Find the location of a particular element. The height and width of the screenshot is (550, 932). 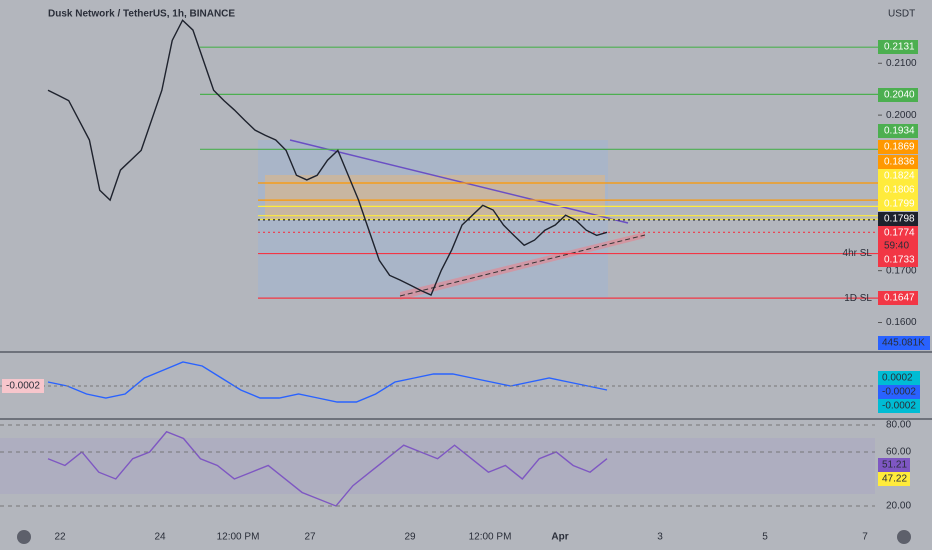

trendline is located at coordinates (459, 181).